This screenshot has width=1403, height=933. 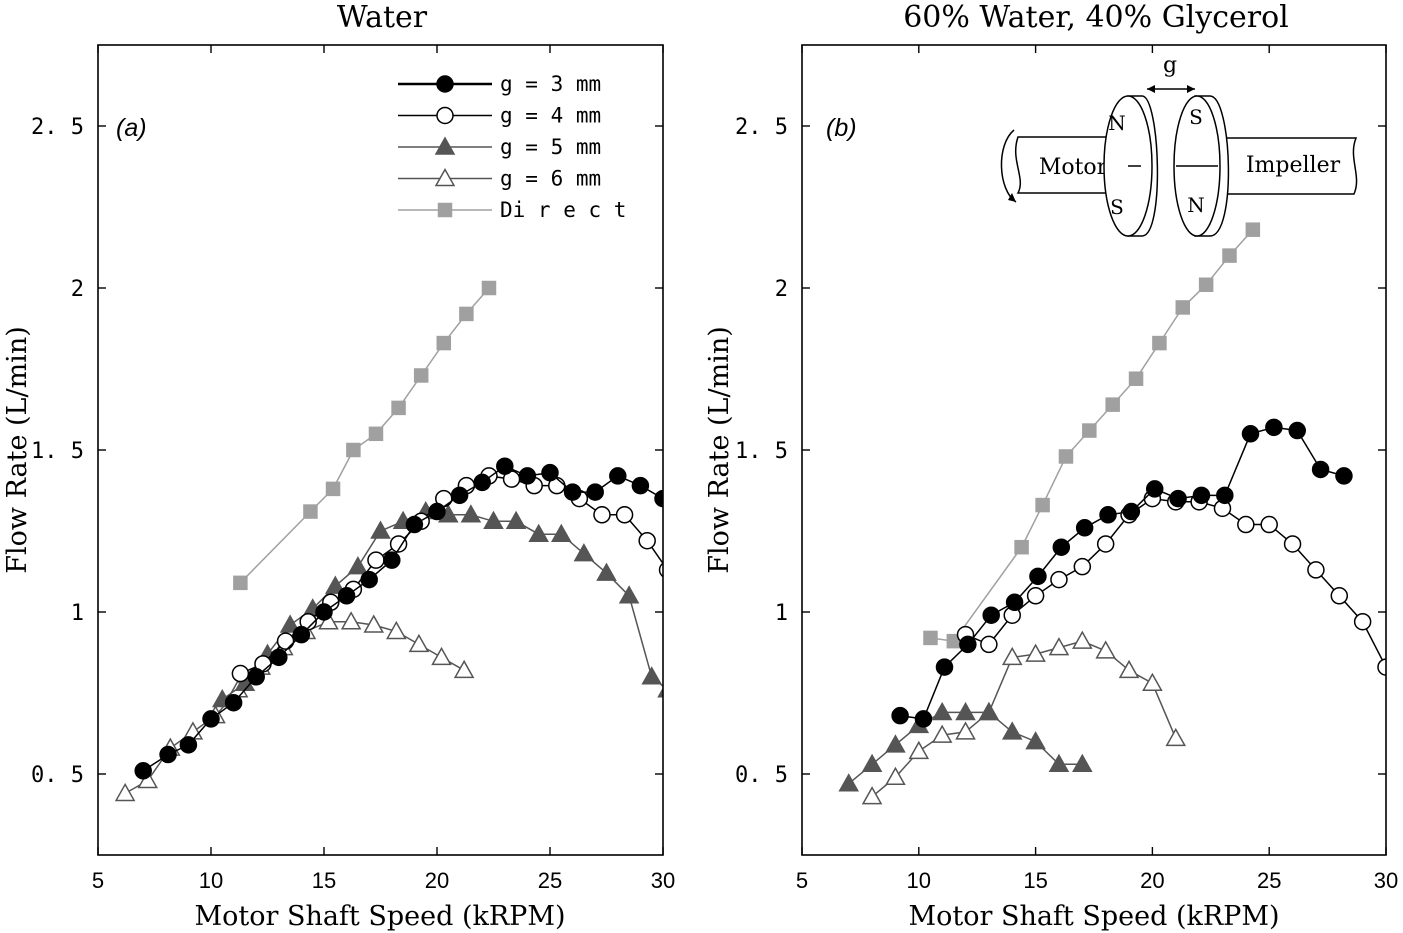 I want to click on x-tick-label: 25, so click(x=550, y=880).